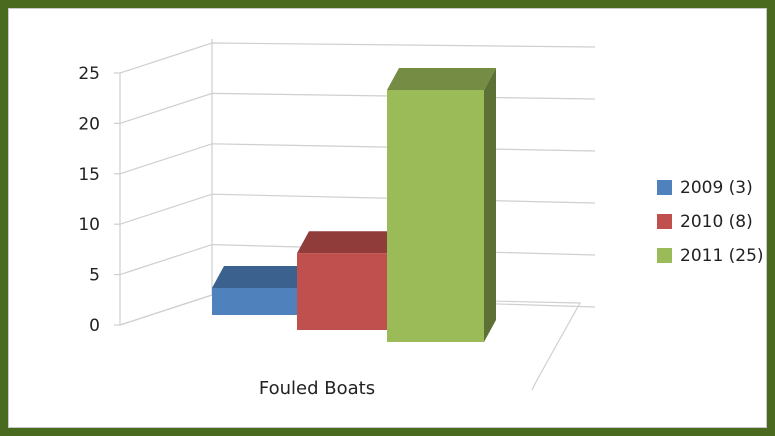 Image resolution: width=775 pixels, height=436 pixels. I want to click on y-tick-label-0: 0, so click(94, 326).